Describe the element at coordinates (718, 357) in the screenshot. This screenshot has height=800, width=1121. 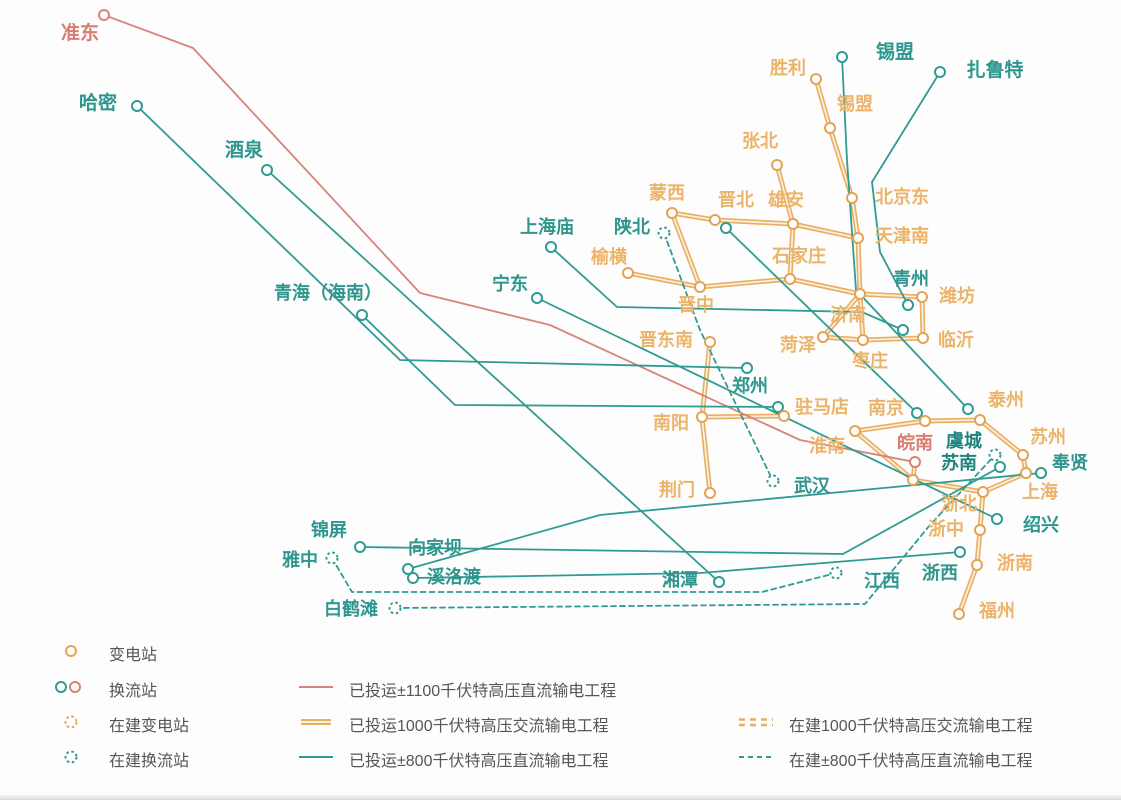
I see `line-shaanbei-wuhan` at that location.